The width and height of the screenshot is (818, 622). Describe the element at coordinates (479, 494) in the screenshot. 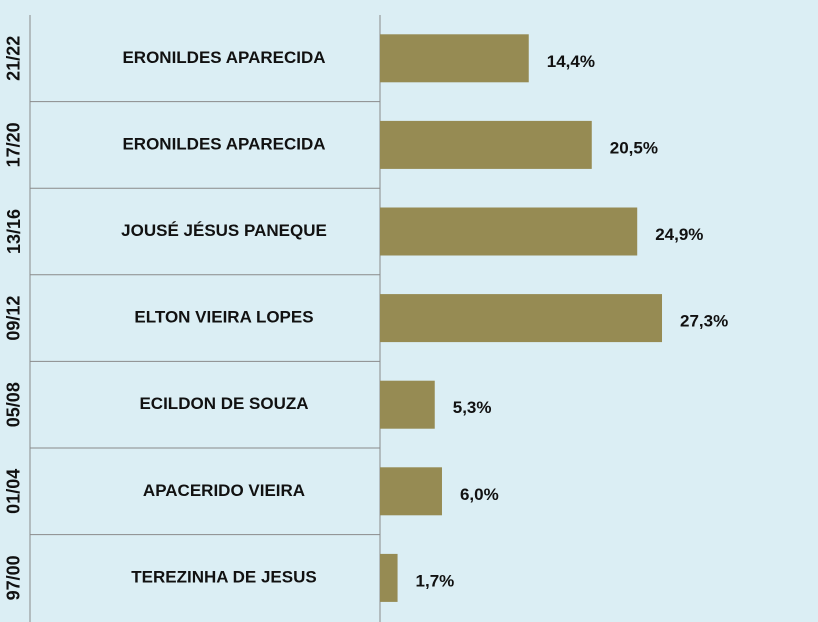

I see `value-label: 6,0%` at that location.